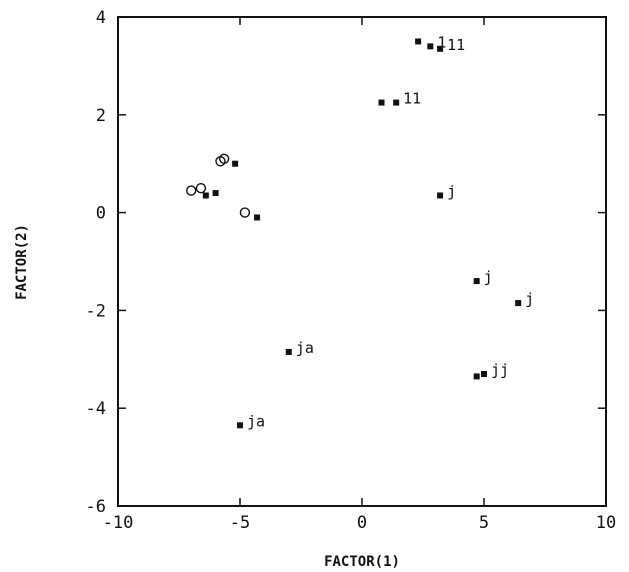  I want to click on y-tick-label: -2, so click(96, 311).